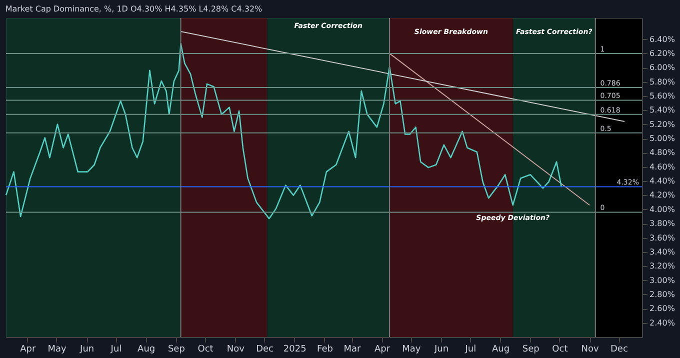 The width and height of the screenshot is (680, 358). Describe the element at coordinates (294, 349) in the screenshot. I see `x-tick-label: 2025` at that location.